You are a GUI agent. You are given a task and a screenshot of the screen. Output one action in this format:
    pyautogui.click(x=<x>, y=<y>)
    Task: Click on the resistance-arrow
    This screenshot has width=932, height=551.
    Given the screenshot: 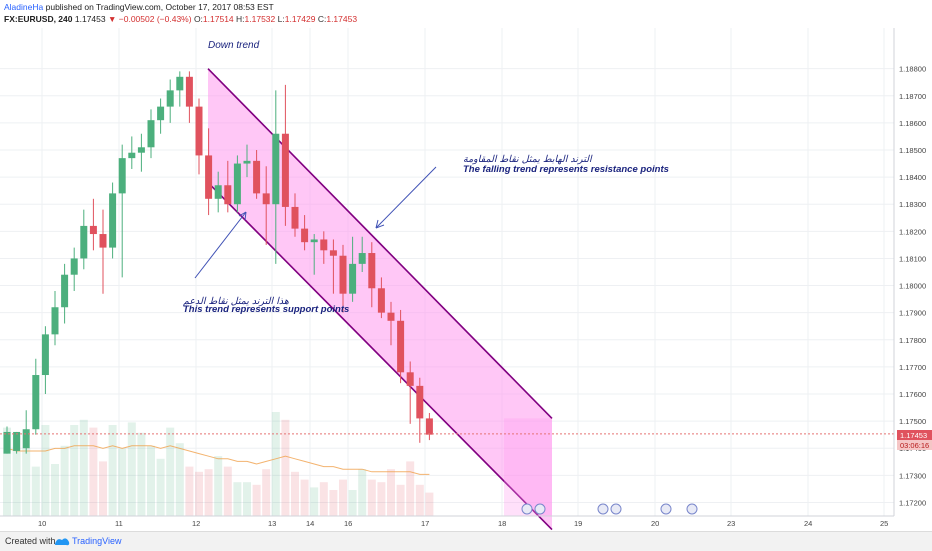 What is the action you would take?
    pyautogui.click(x=406, y=197)
    